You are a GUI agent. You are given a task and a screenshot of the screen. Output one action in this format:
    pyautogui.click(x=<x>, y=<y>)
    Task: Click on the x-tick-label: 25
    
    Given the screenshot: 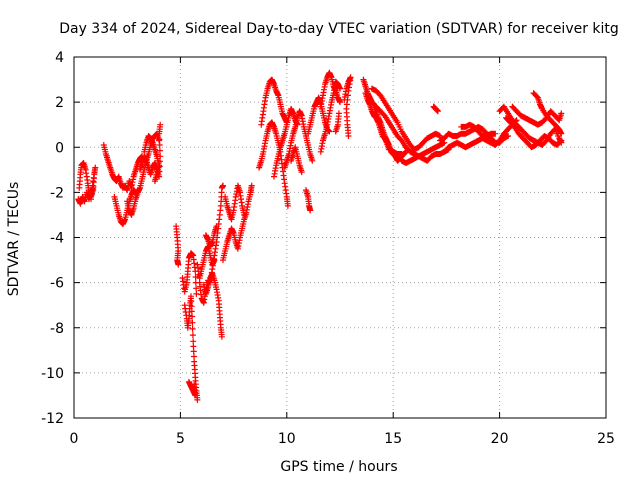 What is the action you would take?
    pyautogui.click(x=606, y=439)
    